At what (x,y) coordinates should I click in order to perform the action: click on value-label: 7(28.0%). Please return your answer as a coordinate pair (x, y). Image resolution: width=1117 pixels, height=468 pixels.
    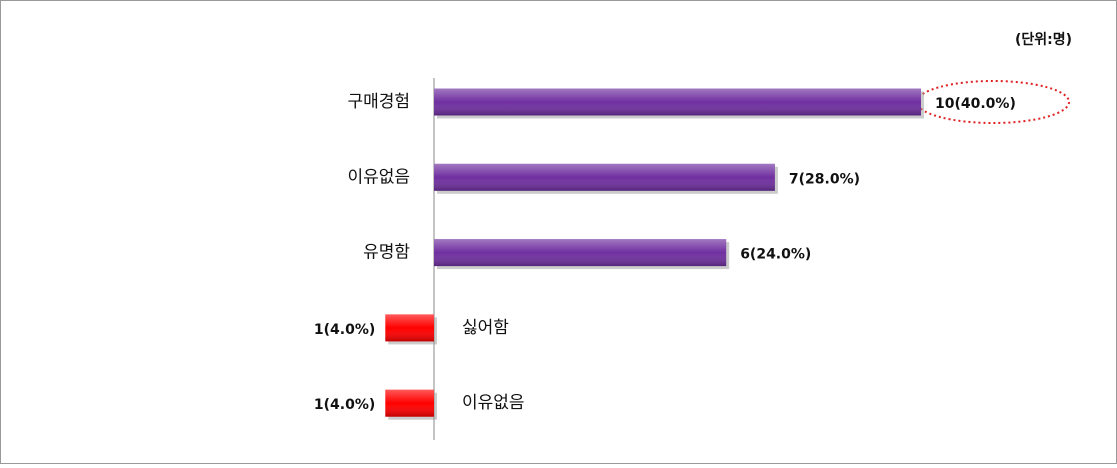
    Looking at the image, I should click on (824, 179).